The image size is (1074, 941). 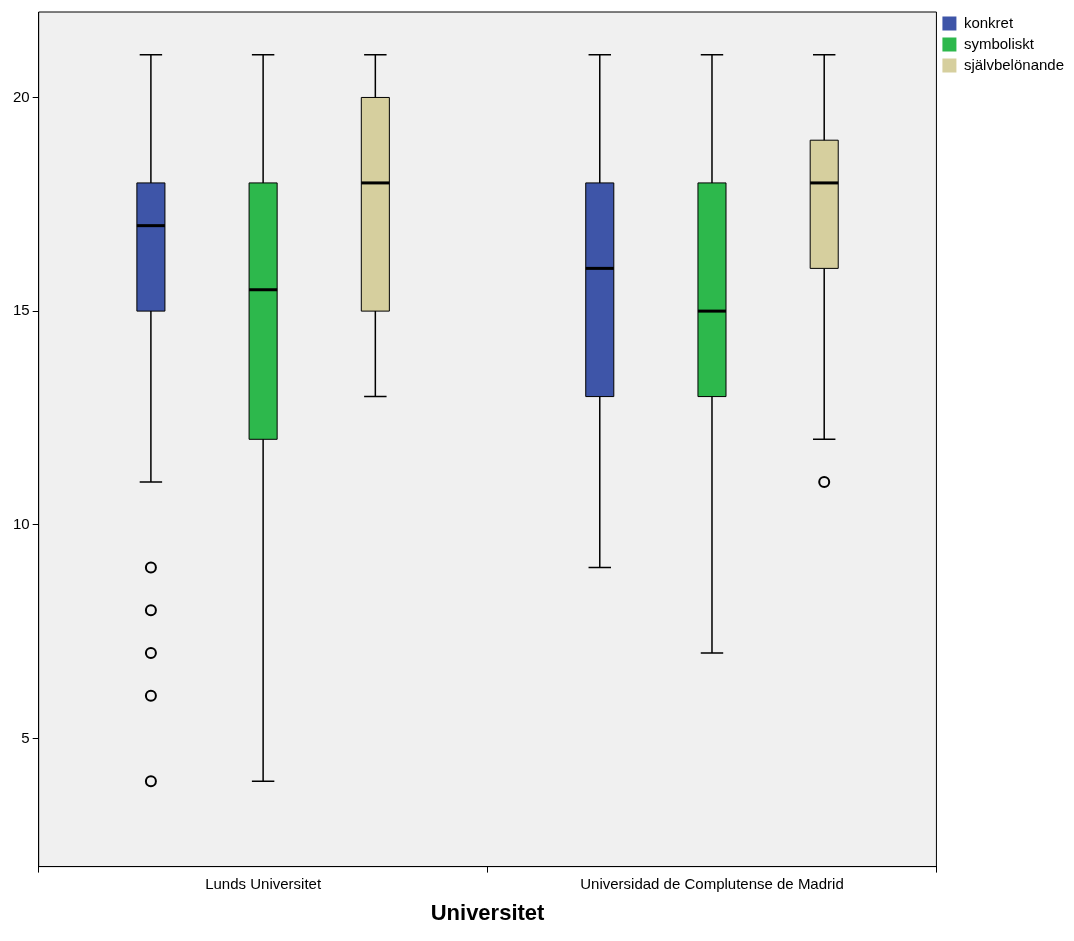 What do you see at coordinates (712, 883) in the screenshot?
I see `x-tick-label: Universidad de Complutense de Madrid` at bounding box center [712, 883].